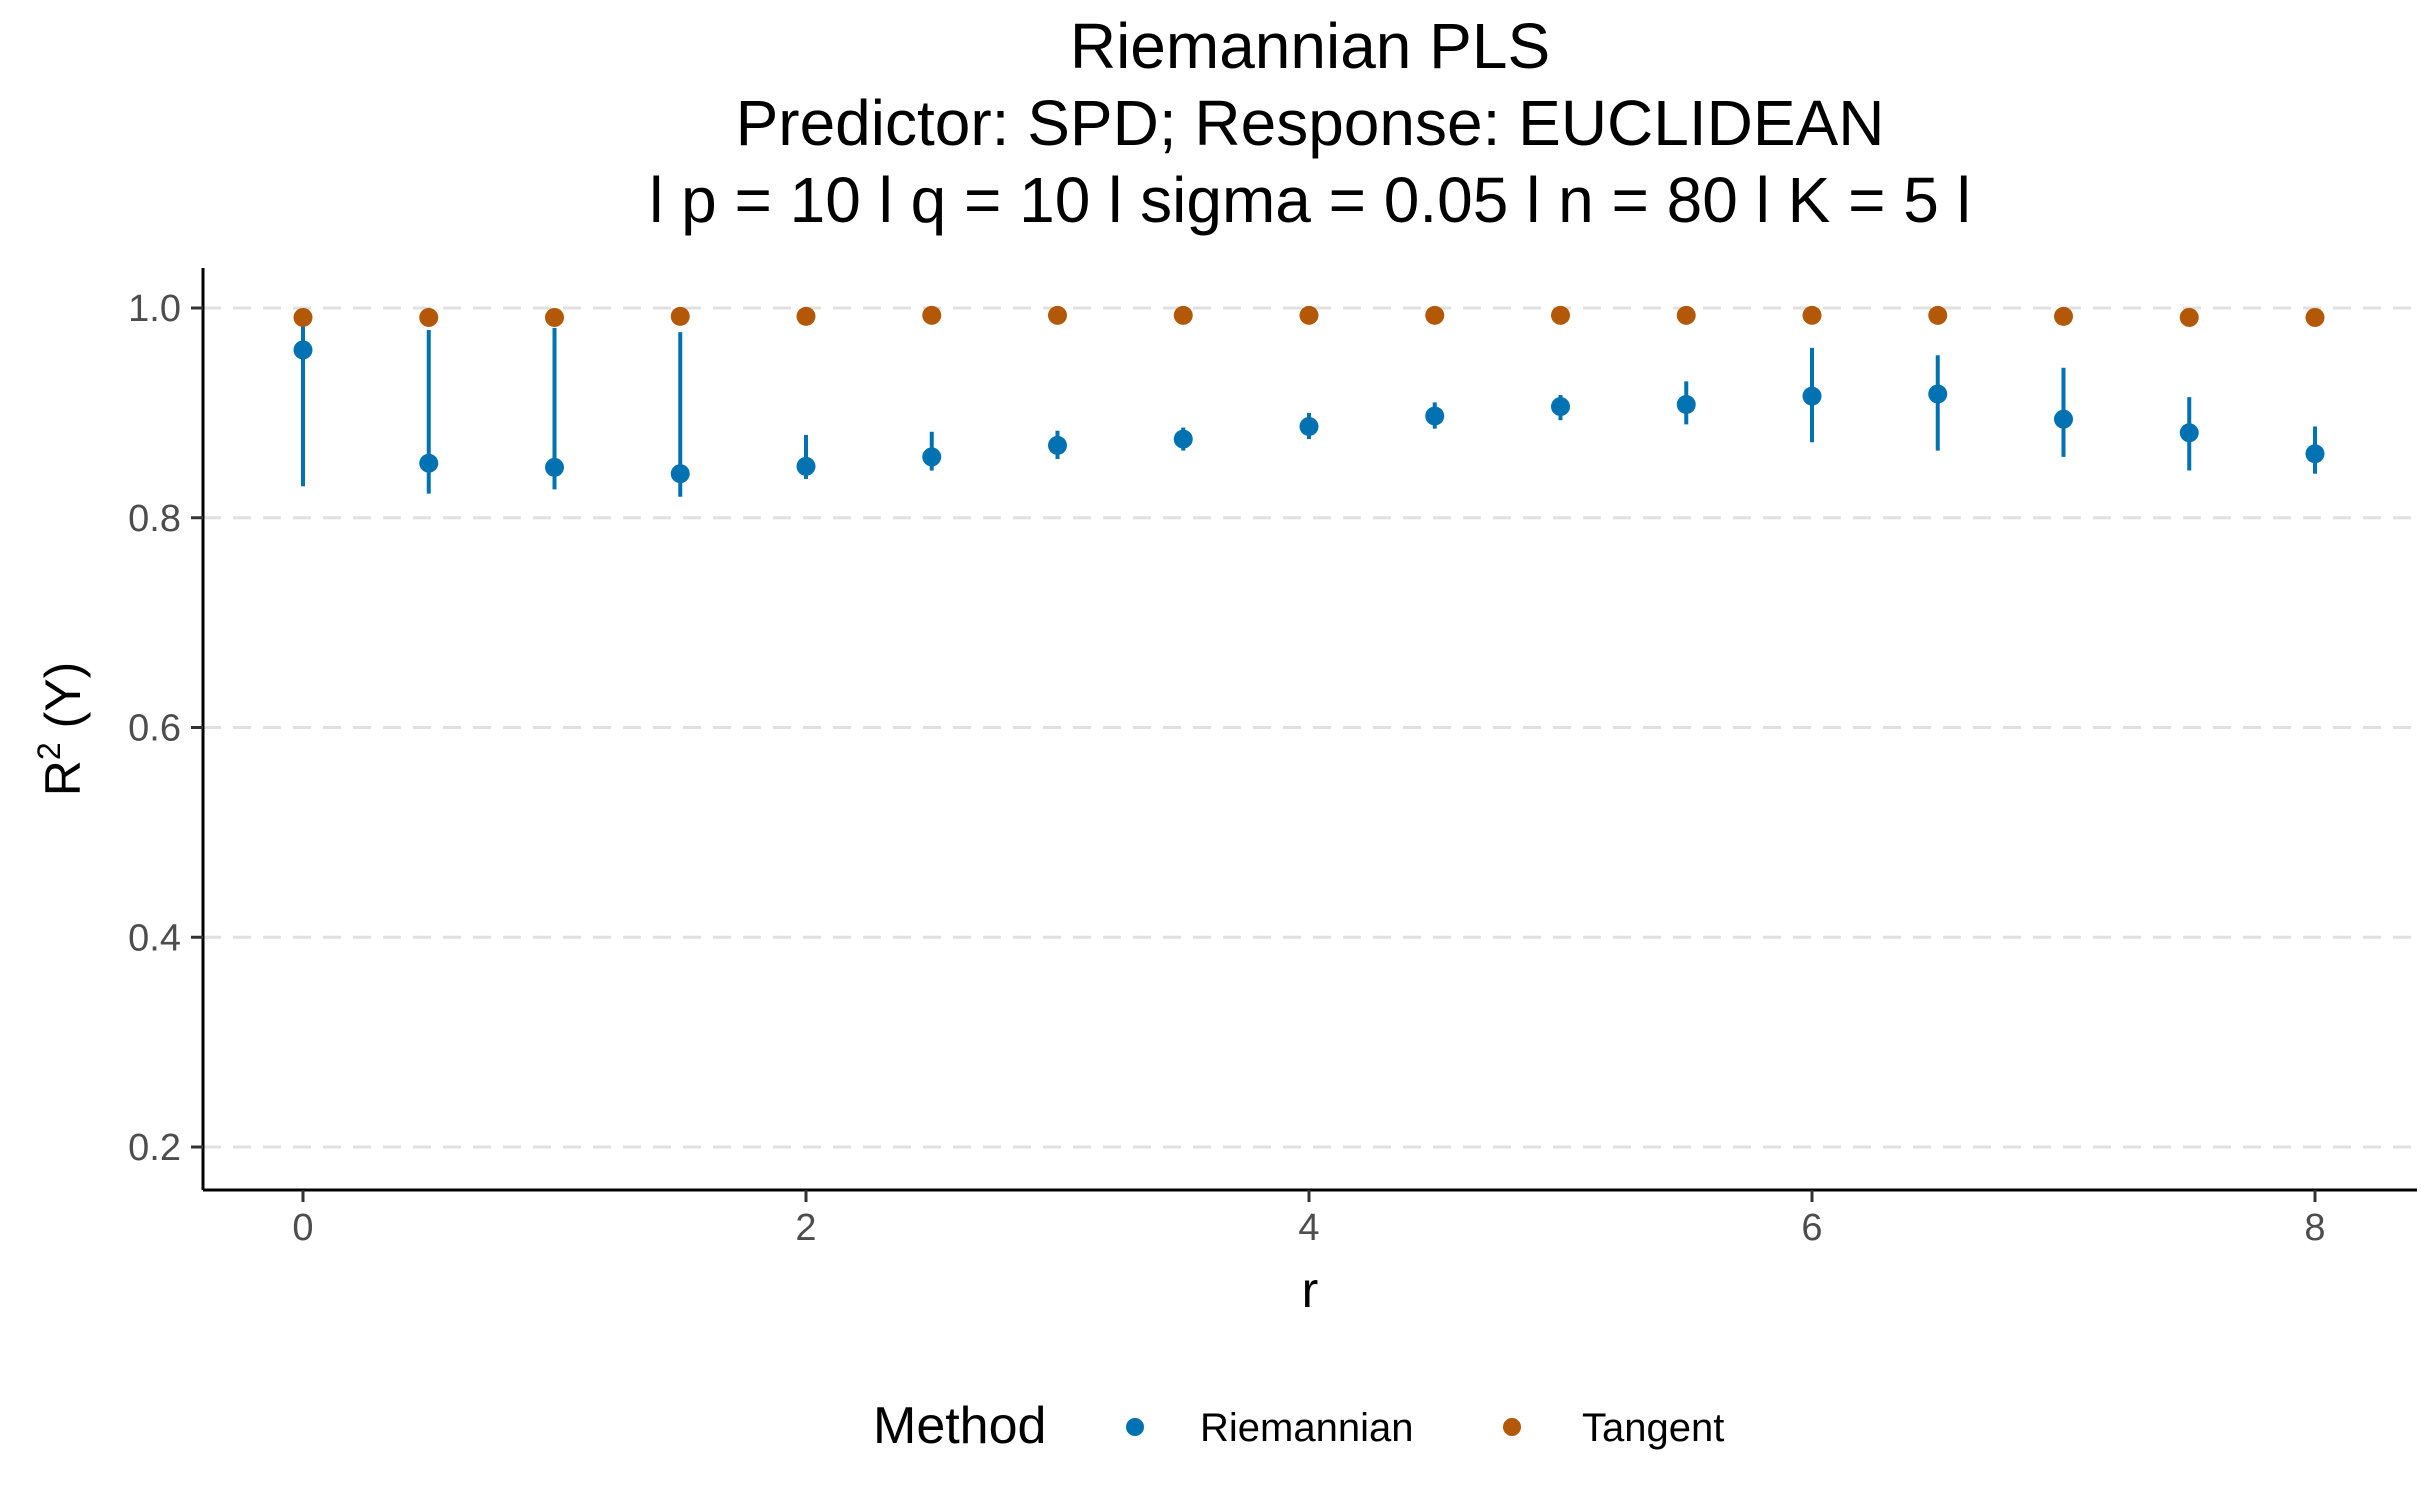 Image resolution: width=2427 pixels, height=1500 pixels. What do you see at coordinates (154, 729) in the screenshot?
I see `y-tick-label: 0.6` at bounding box center [154, 729].